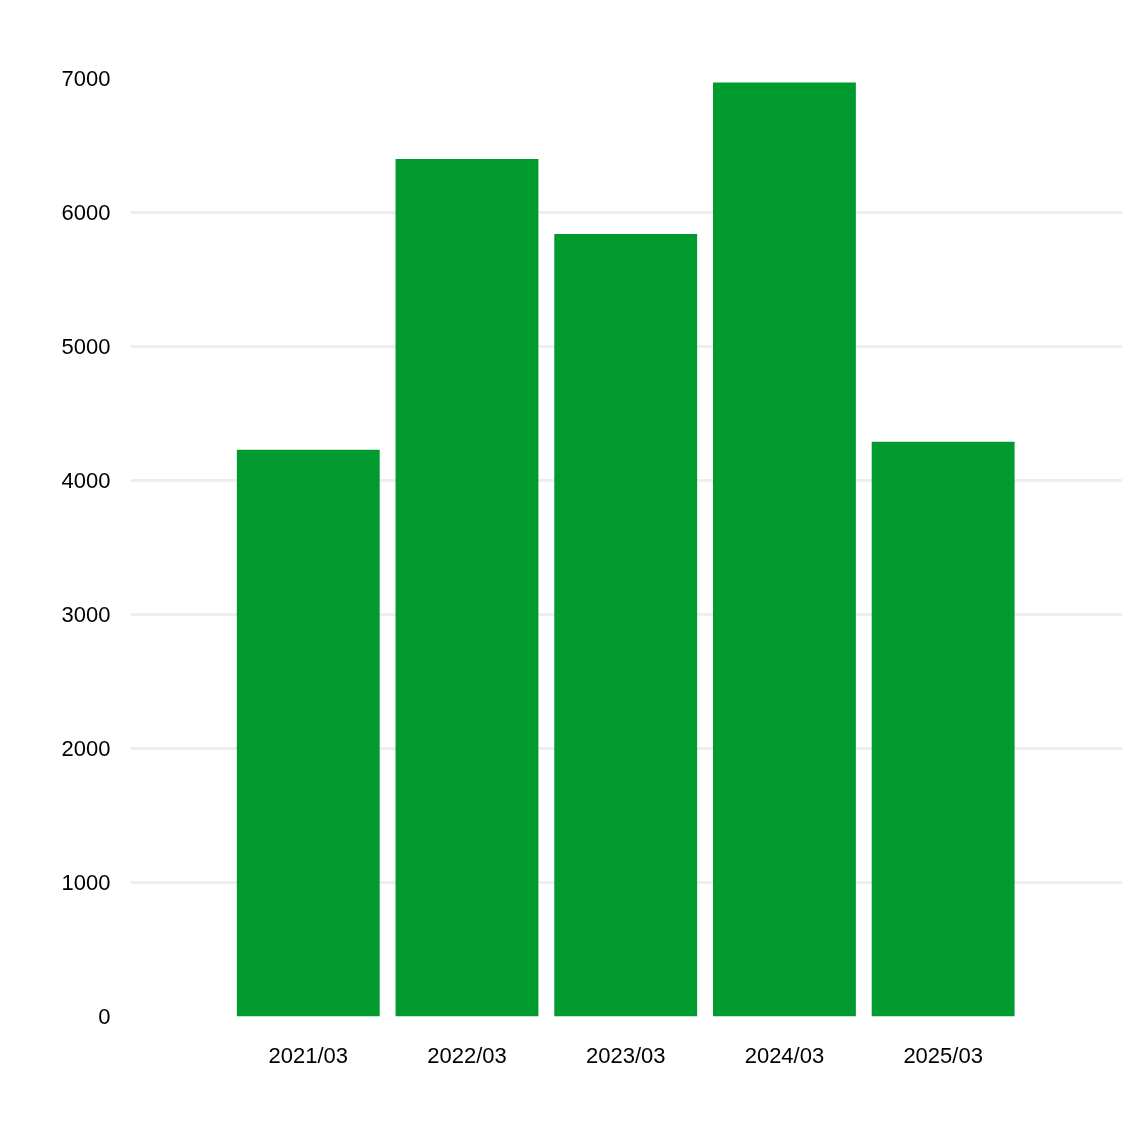 The image size is (1125, 1125). I want to click on x-tick-label: 2023/03, so click(625, 1055).